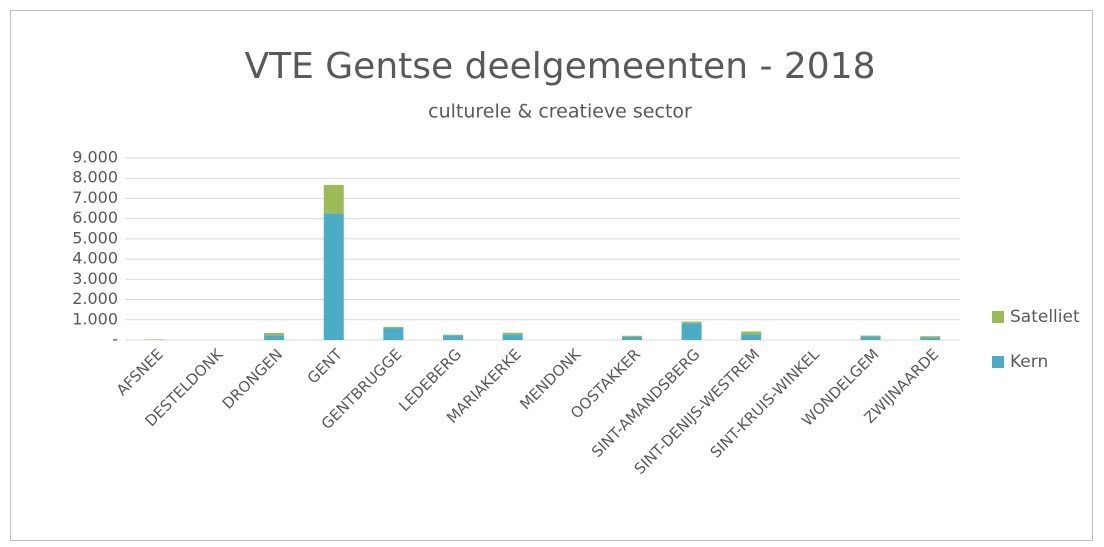 This screenshot has width=1104, height=547. I want to click on y-tick-label: -, so click(115, 339).